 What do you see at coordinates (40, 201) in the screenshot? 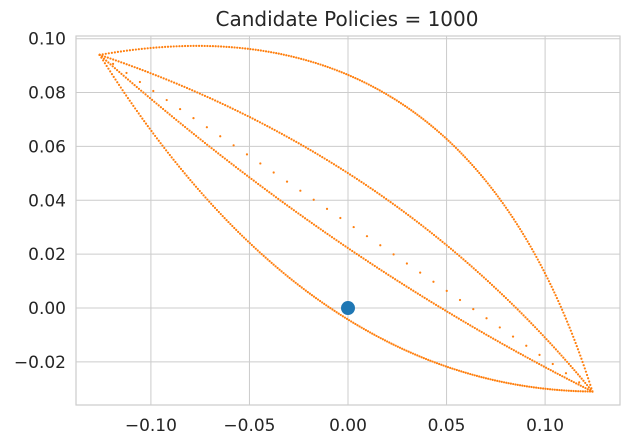
I see `y-axis-ticks: −0.02 0.00 0.02 0.04 0.06 0.08 0.10` at bounding box center [40, 201].